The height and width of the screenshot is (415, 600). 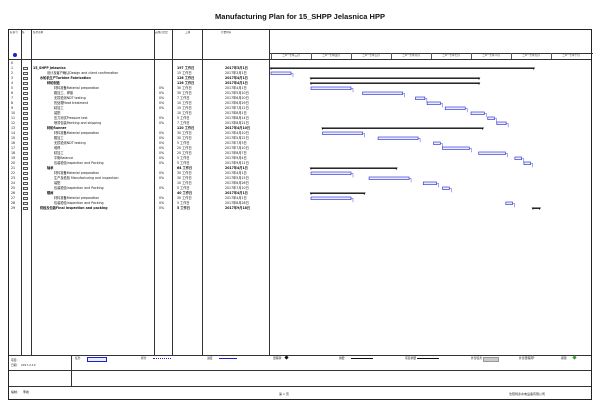 I want to click on task-start: 2017年6月29日, so click(x=237, y=103).